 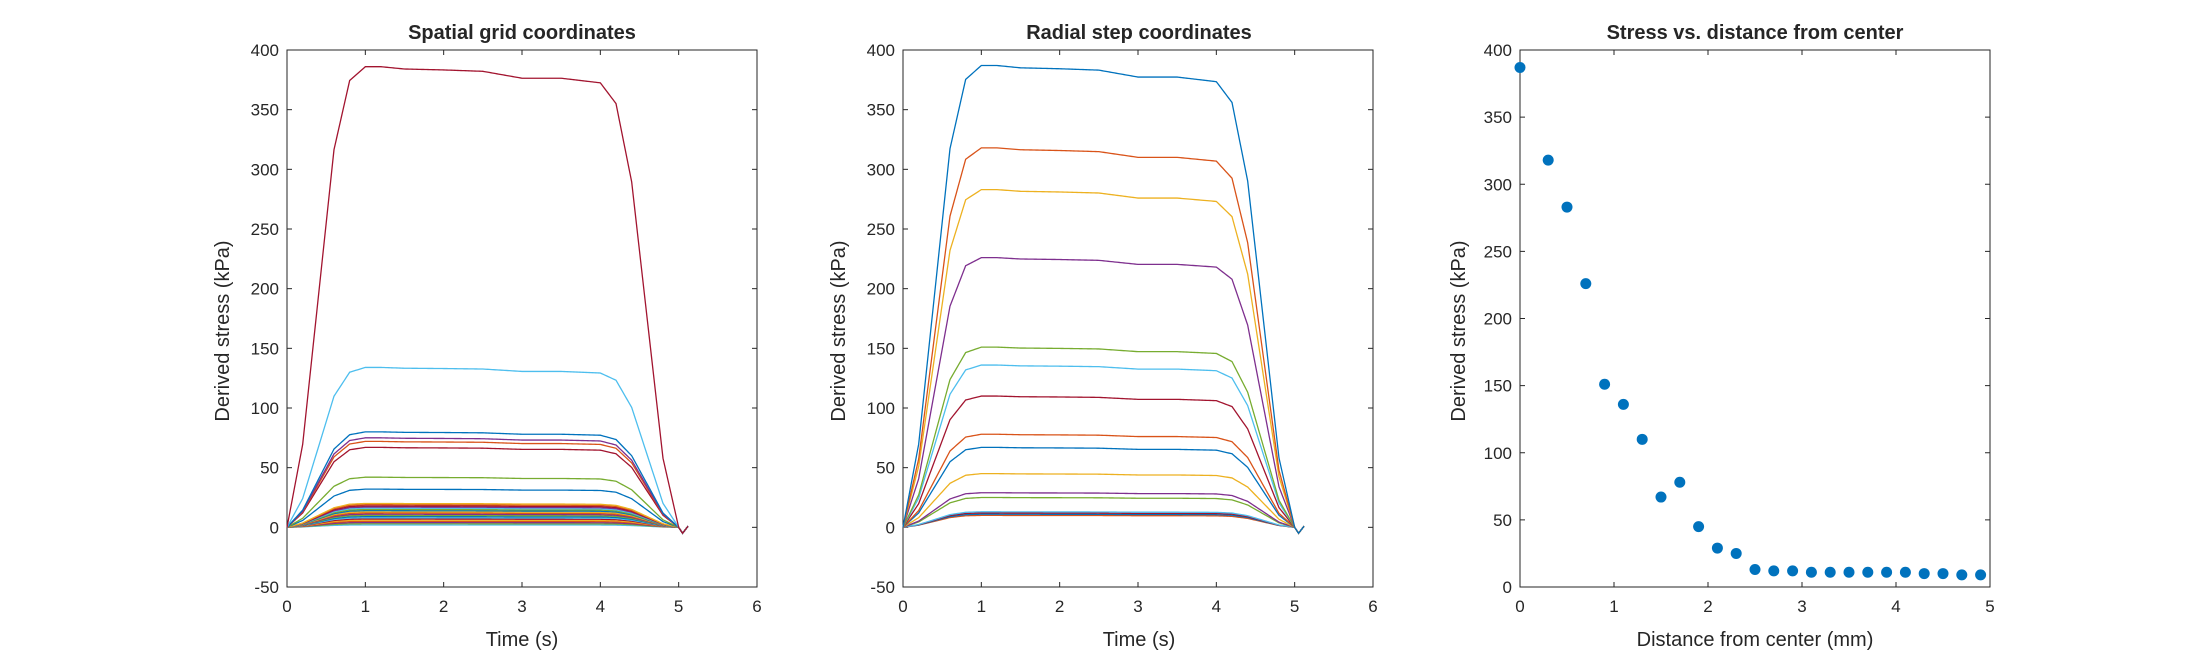 What do you see at coordinates (1372, 606) in the screenshot?
I see `x-tick-label: 6` at bounding box center [1372, 606].